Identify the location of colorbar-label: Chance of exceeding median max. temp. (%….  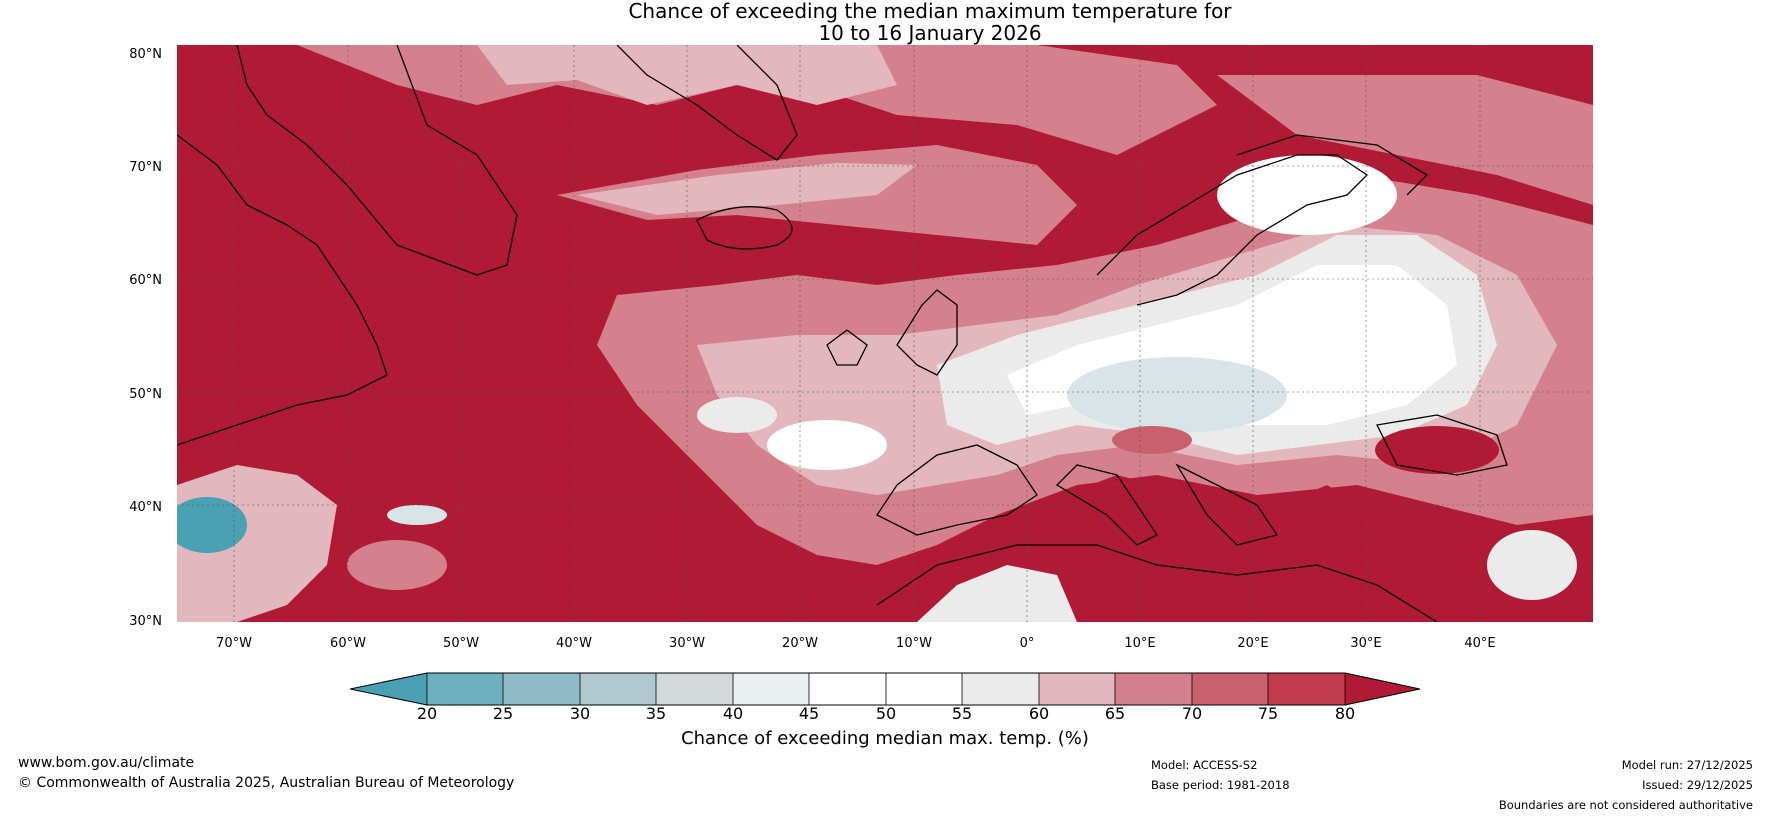
(885, 738).